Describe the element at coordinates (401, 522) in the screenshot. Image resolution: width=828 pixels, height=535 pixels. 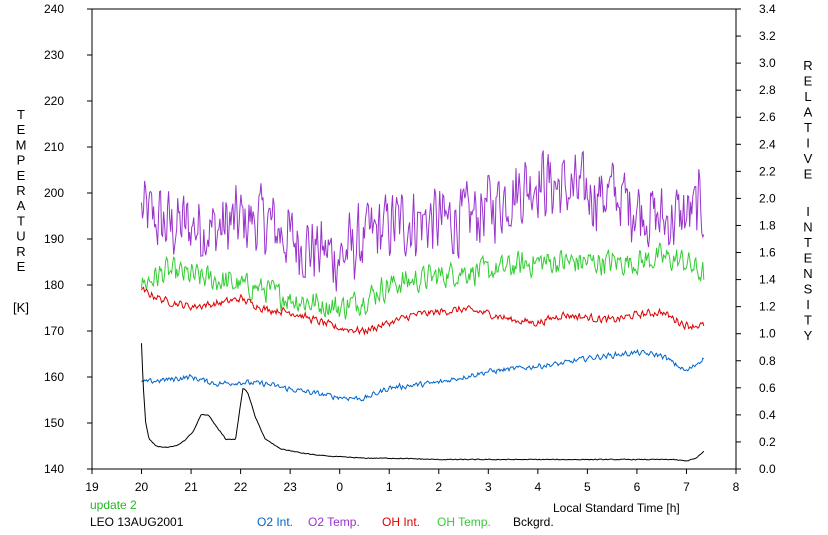
I see `legend-oh-int: OH Int.` at that location.